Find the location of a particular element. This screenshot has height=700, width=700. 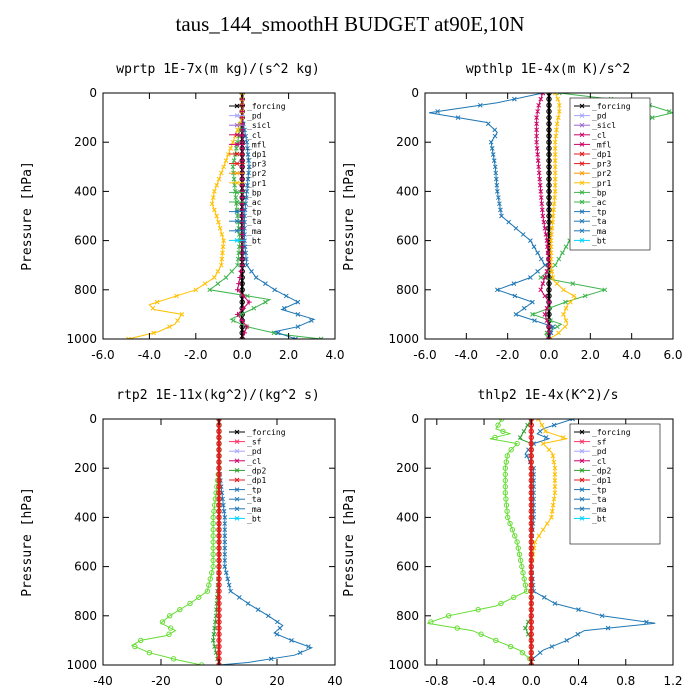

x-tick-label: -40 is located at coordinates (103, 681).